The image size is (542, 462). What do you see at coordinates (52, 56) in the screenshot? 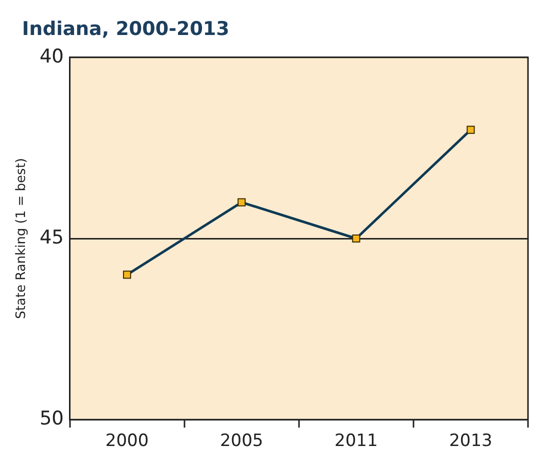
I see `y-tick-label: 40` at bounding box center [52, 56].